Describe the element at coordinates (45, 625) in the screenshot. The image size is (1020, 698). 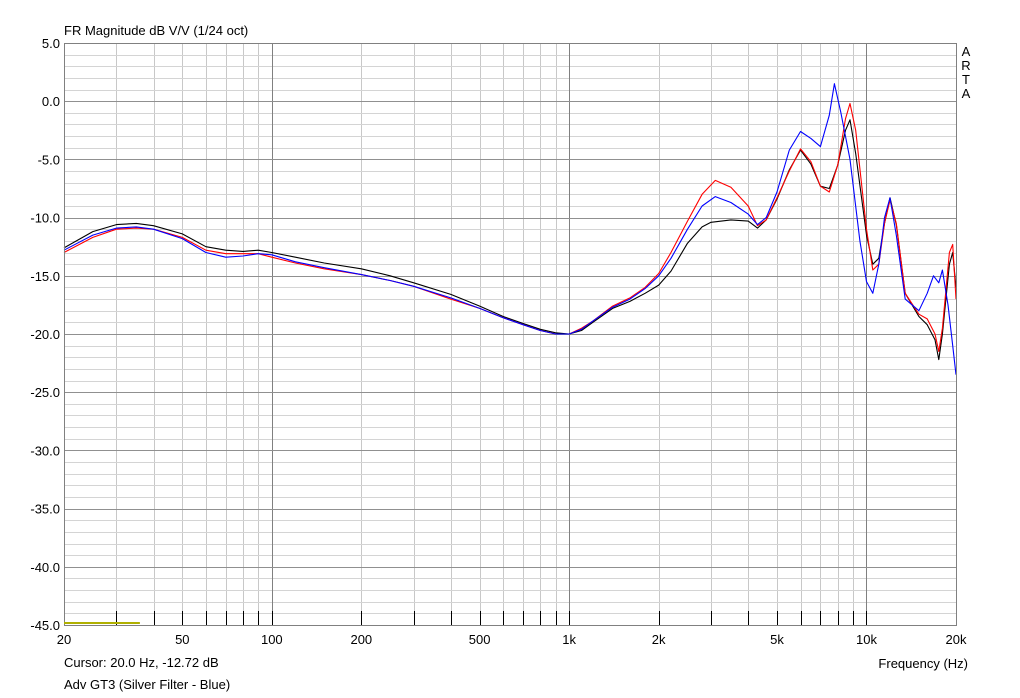
I see `y-tick-label: -45.0` at that location.